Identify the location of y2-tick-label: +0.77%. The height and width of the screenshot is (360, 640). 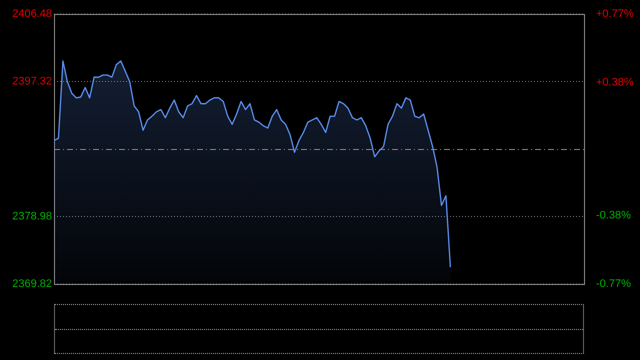
(615, 14).